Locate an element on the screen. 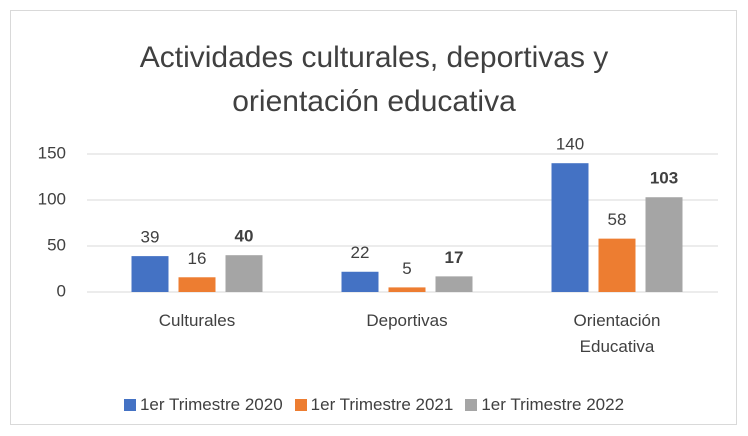  legend-label: 1er Trimestre 2021 is located at coordinates (382, 404).